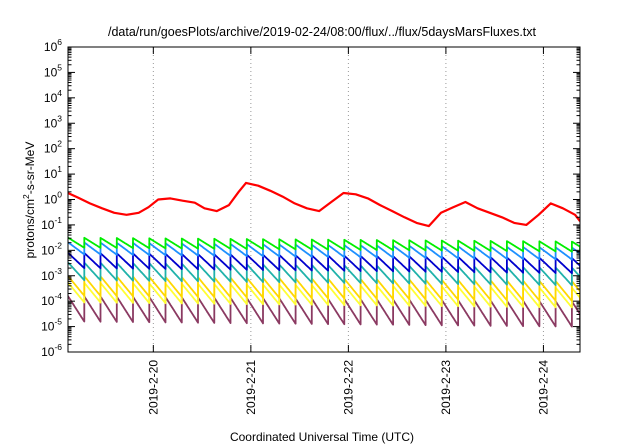 This screenshot has width=640, height=448. What do you see at coordinates (322, 437) in the screenshot?
I see `x-axis-label: Coordinated Universal Time (UTC)` at bounding box center [322, 437].